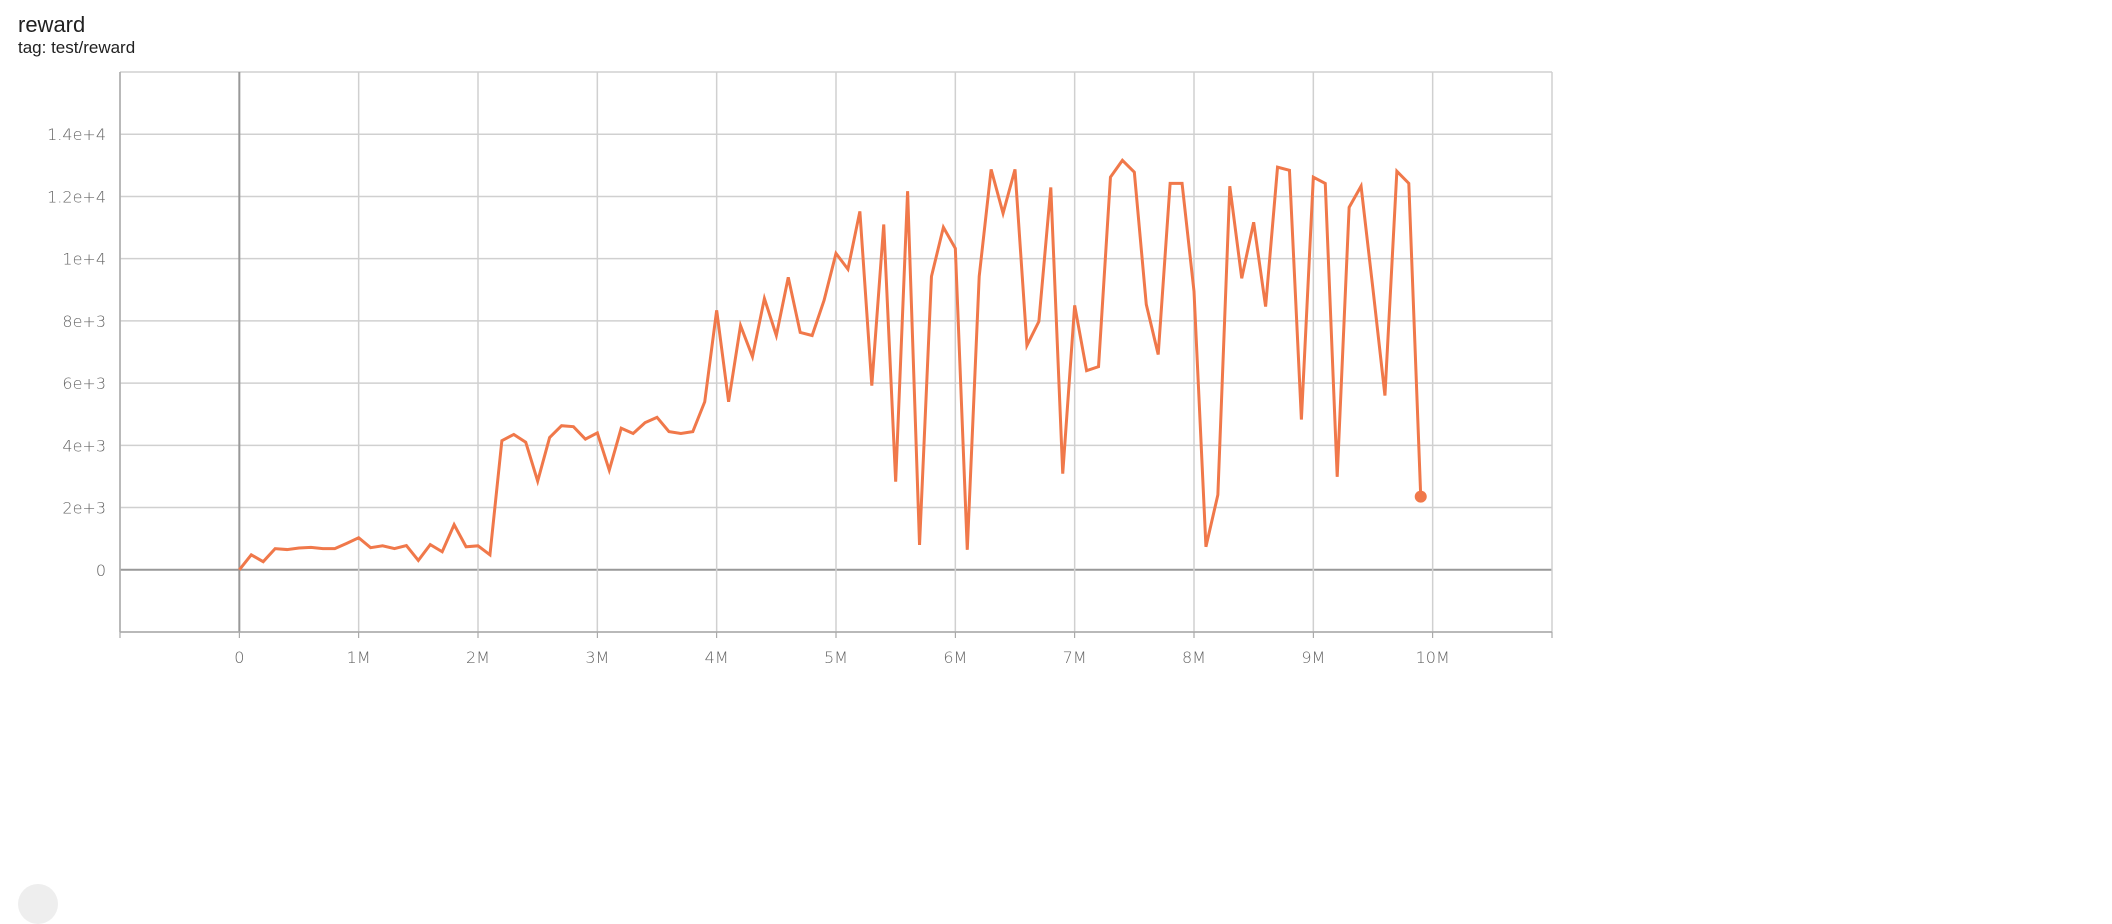 This screenshot has height=924, width=2112. I want to click on x-tick-label: 3M, so click(597, 657).